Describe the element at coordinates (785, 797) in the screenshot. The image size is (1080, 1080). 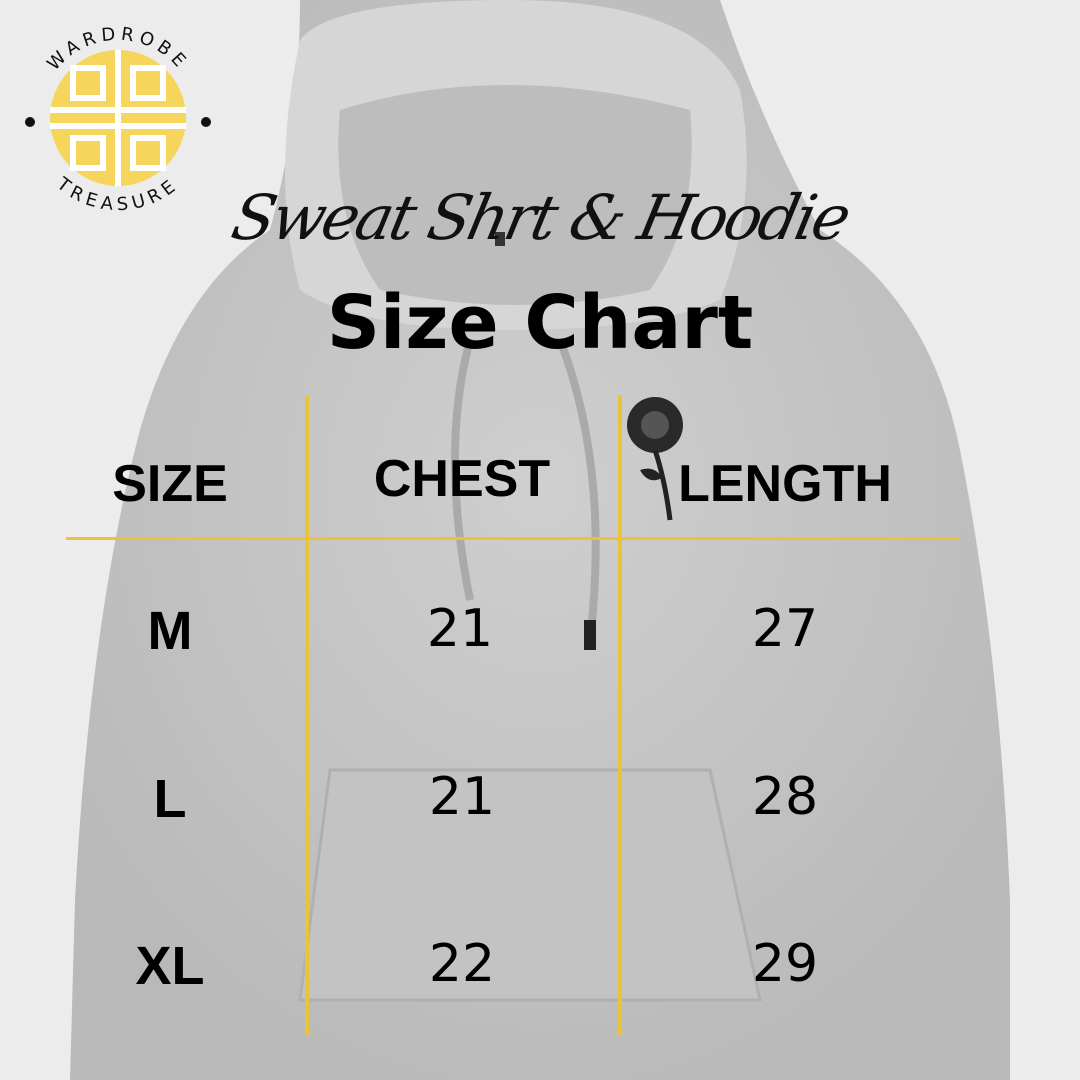
I see `row-length: 28` at that location.